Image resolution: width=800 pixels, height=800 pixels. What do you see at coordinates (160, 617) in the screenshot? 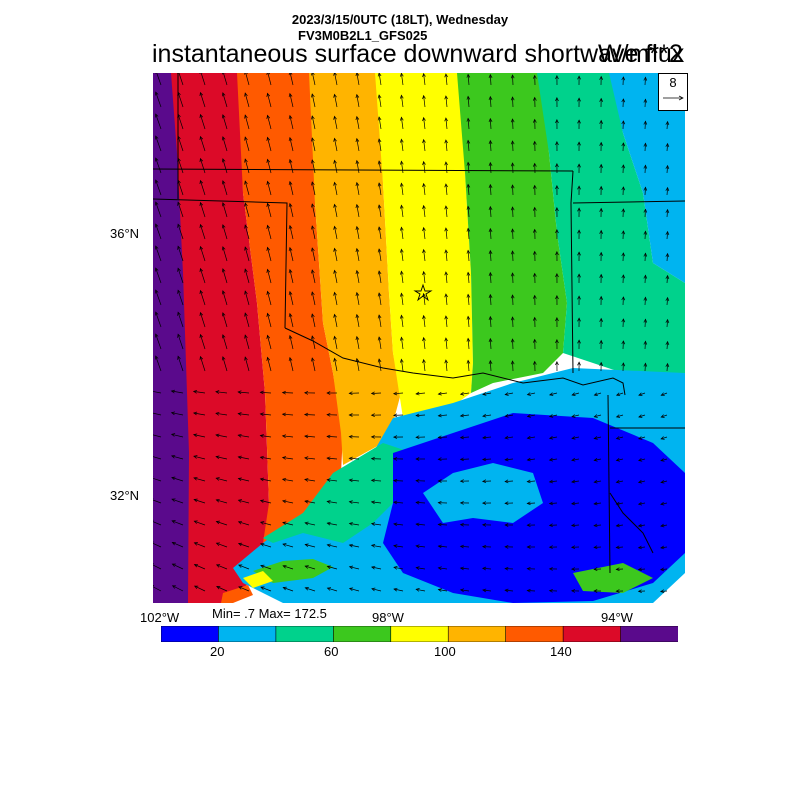
I see `lon-label-102: 102°W` at bounding box center [160, 617].